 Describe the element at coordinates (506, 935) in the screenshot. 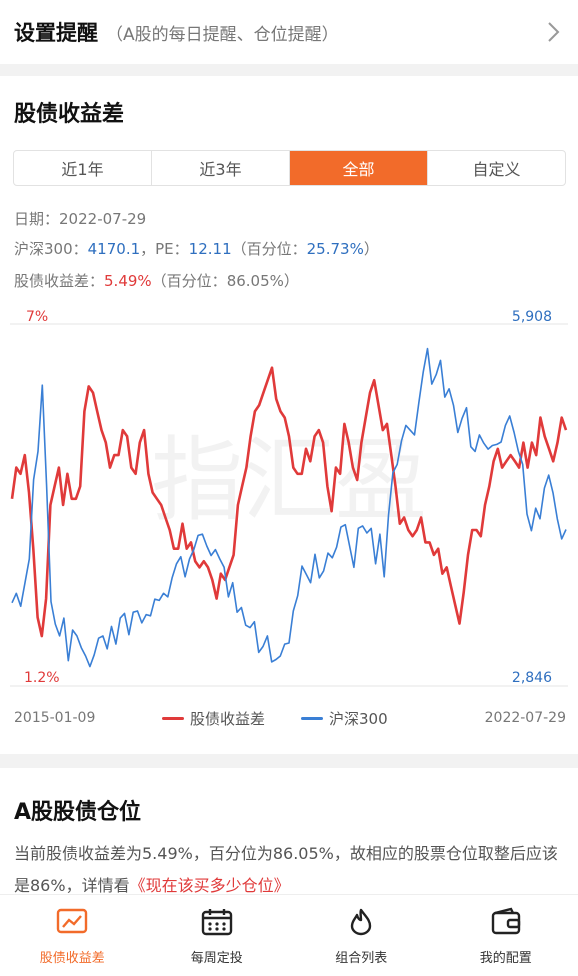

I see `tabbar-item-config: 我的配置` at that location.